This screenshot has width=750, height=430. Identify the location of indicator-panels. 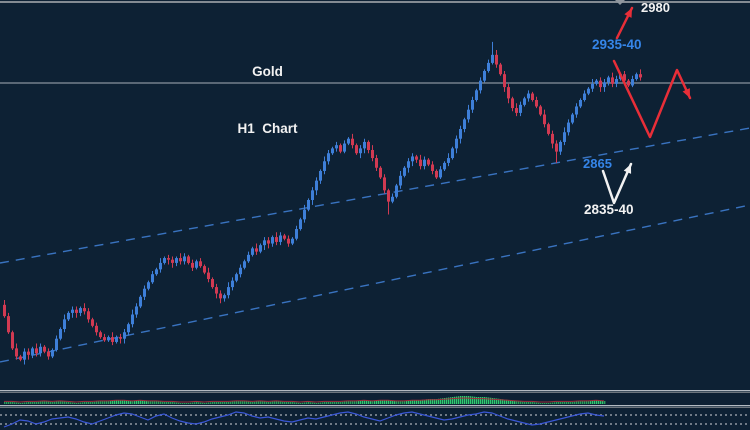
(375, 409).